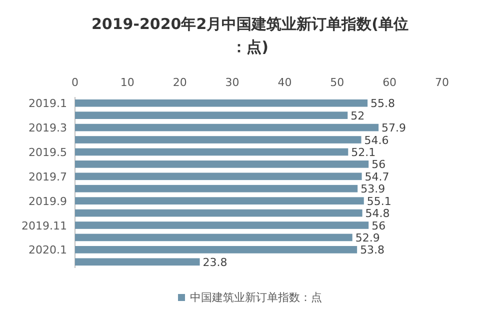 The width and height of the screenshot is (500, 322). Describe the element at coordinates (377, 213) in the screenshot. I see `data-label: 54.8` at that location.